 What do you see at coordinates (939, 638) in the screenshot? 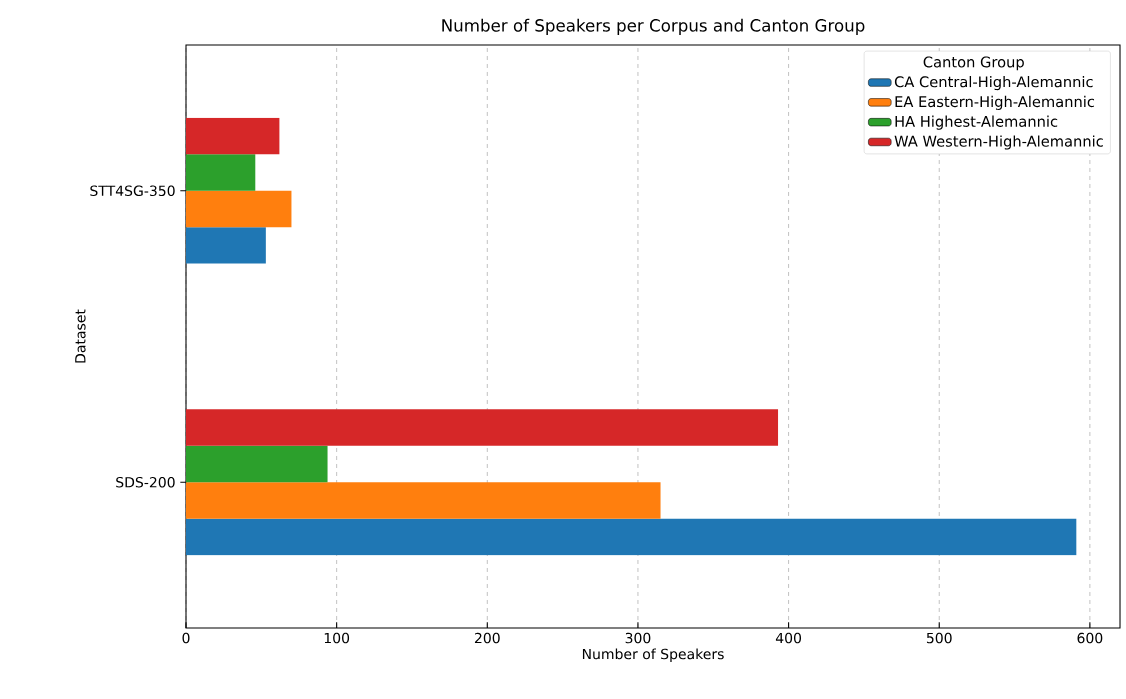
I see `x-tick-label: 500` at bounding box center [939, 638].